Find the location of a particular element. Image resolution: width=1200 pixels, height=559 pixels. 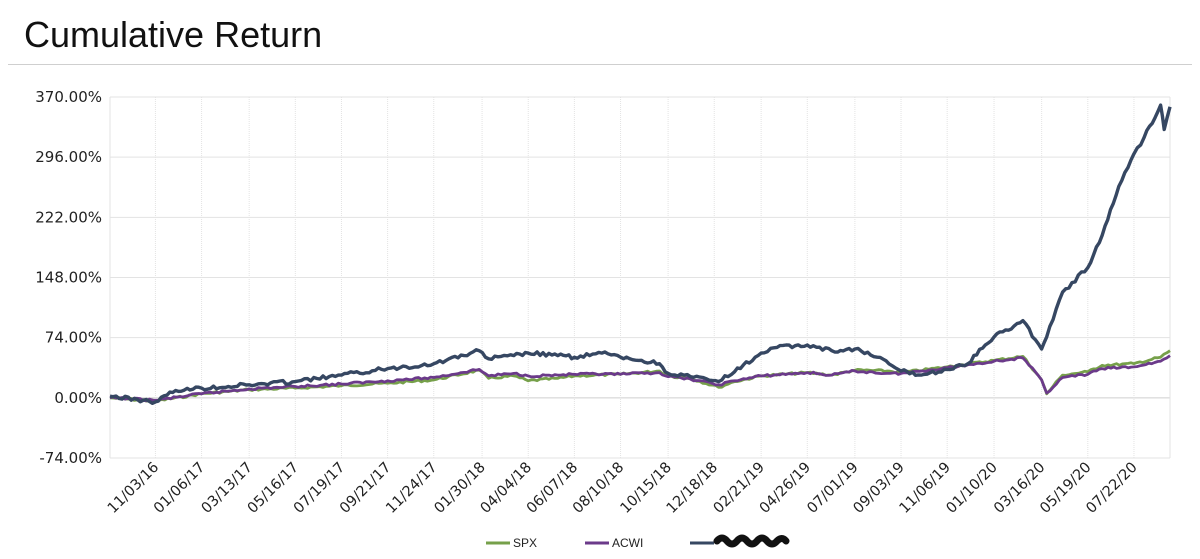

legend-label-acwi: ACWI is located at coordinates (627, 543).